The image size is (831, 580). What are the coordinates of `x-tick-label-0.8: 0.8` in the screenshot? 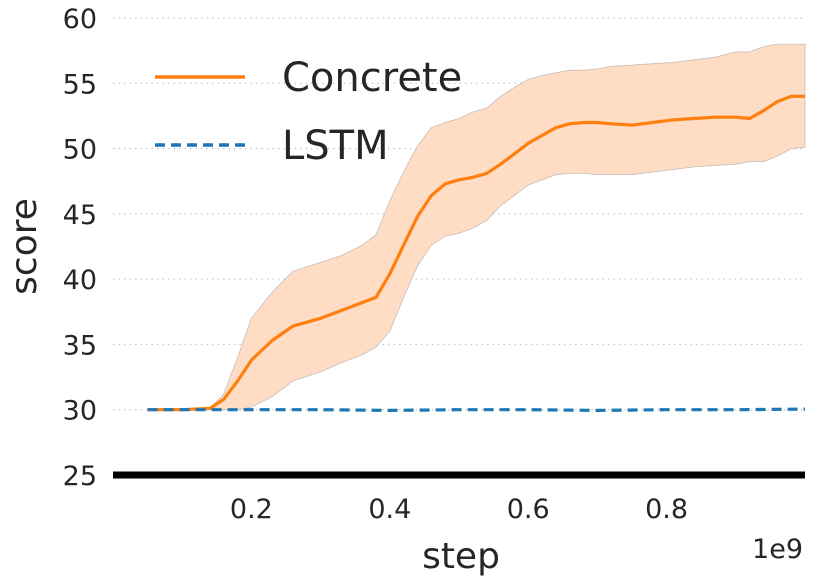 It's located at (666, 509).